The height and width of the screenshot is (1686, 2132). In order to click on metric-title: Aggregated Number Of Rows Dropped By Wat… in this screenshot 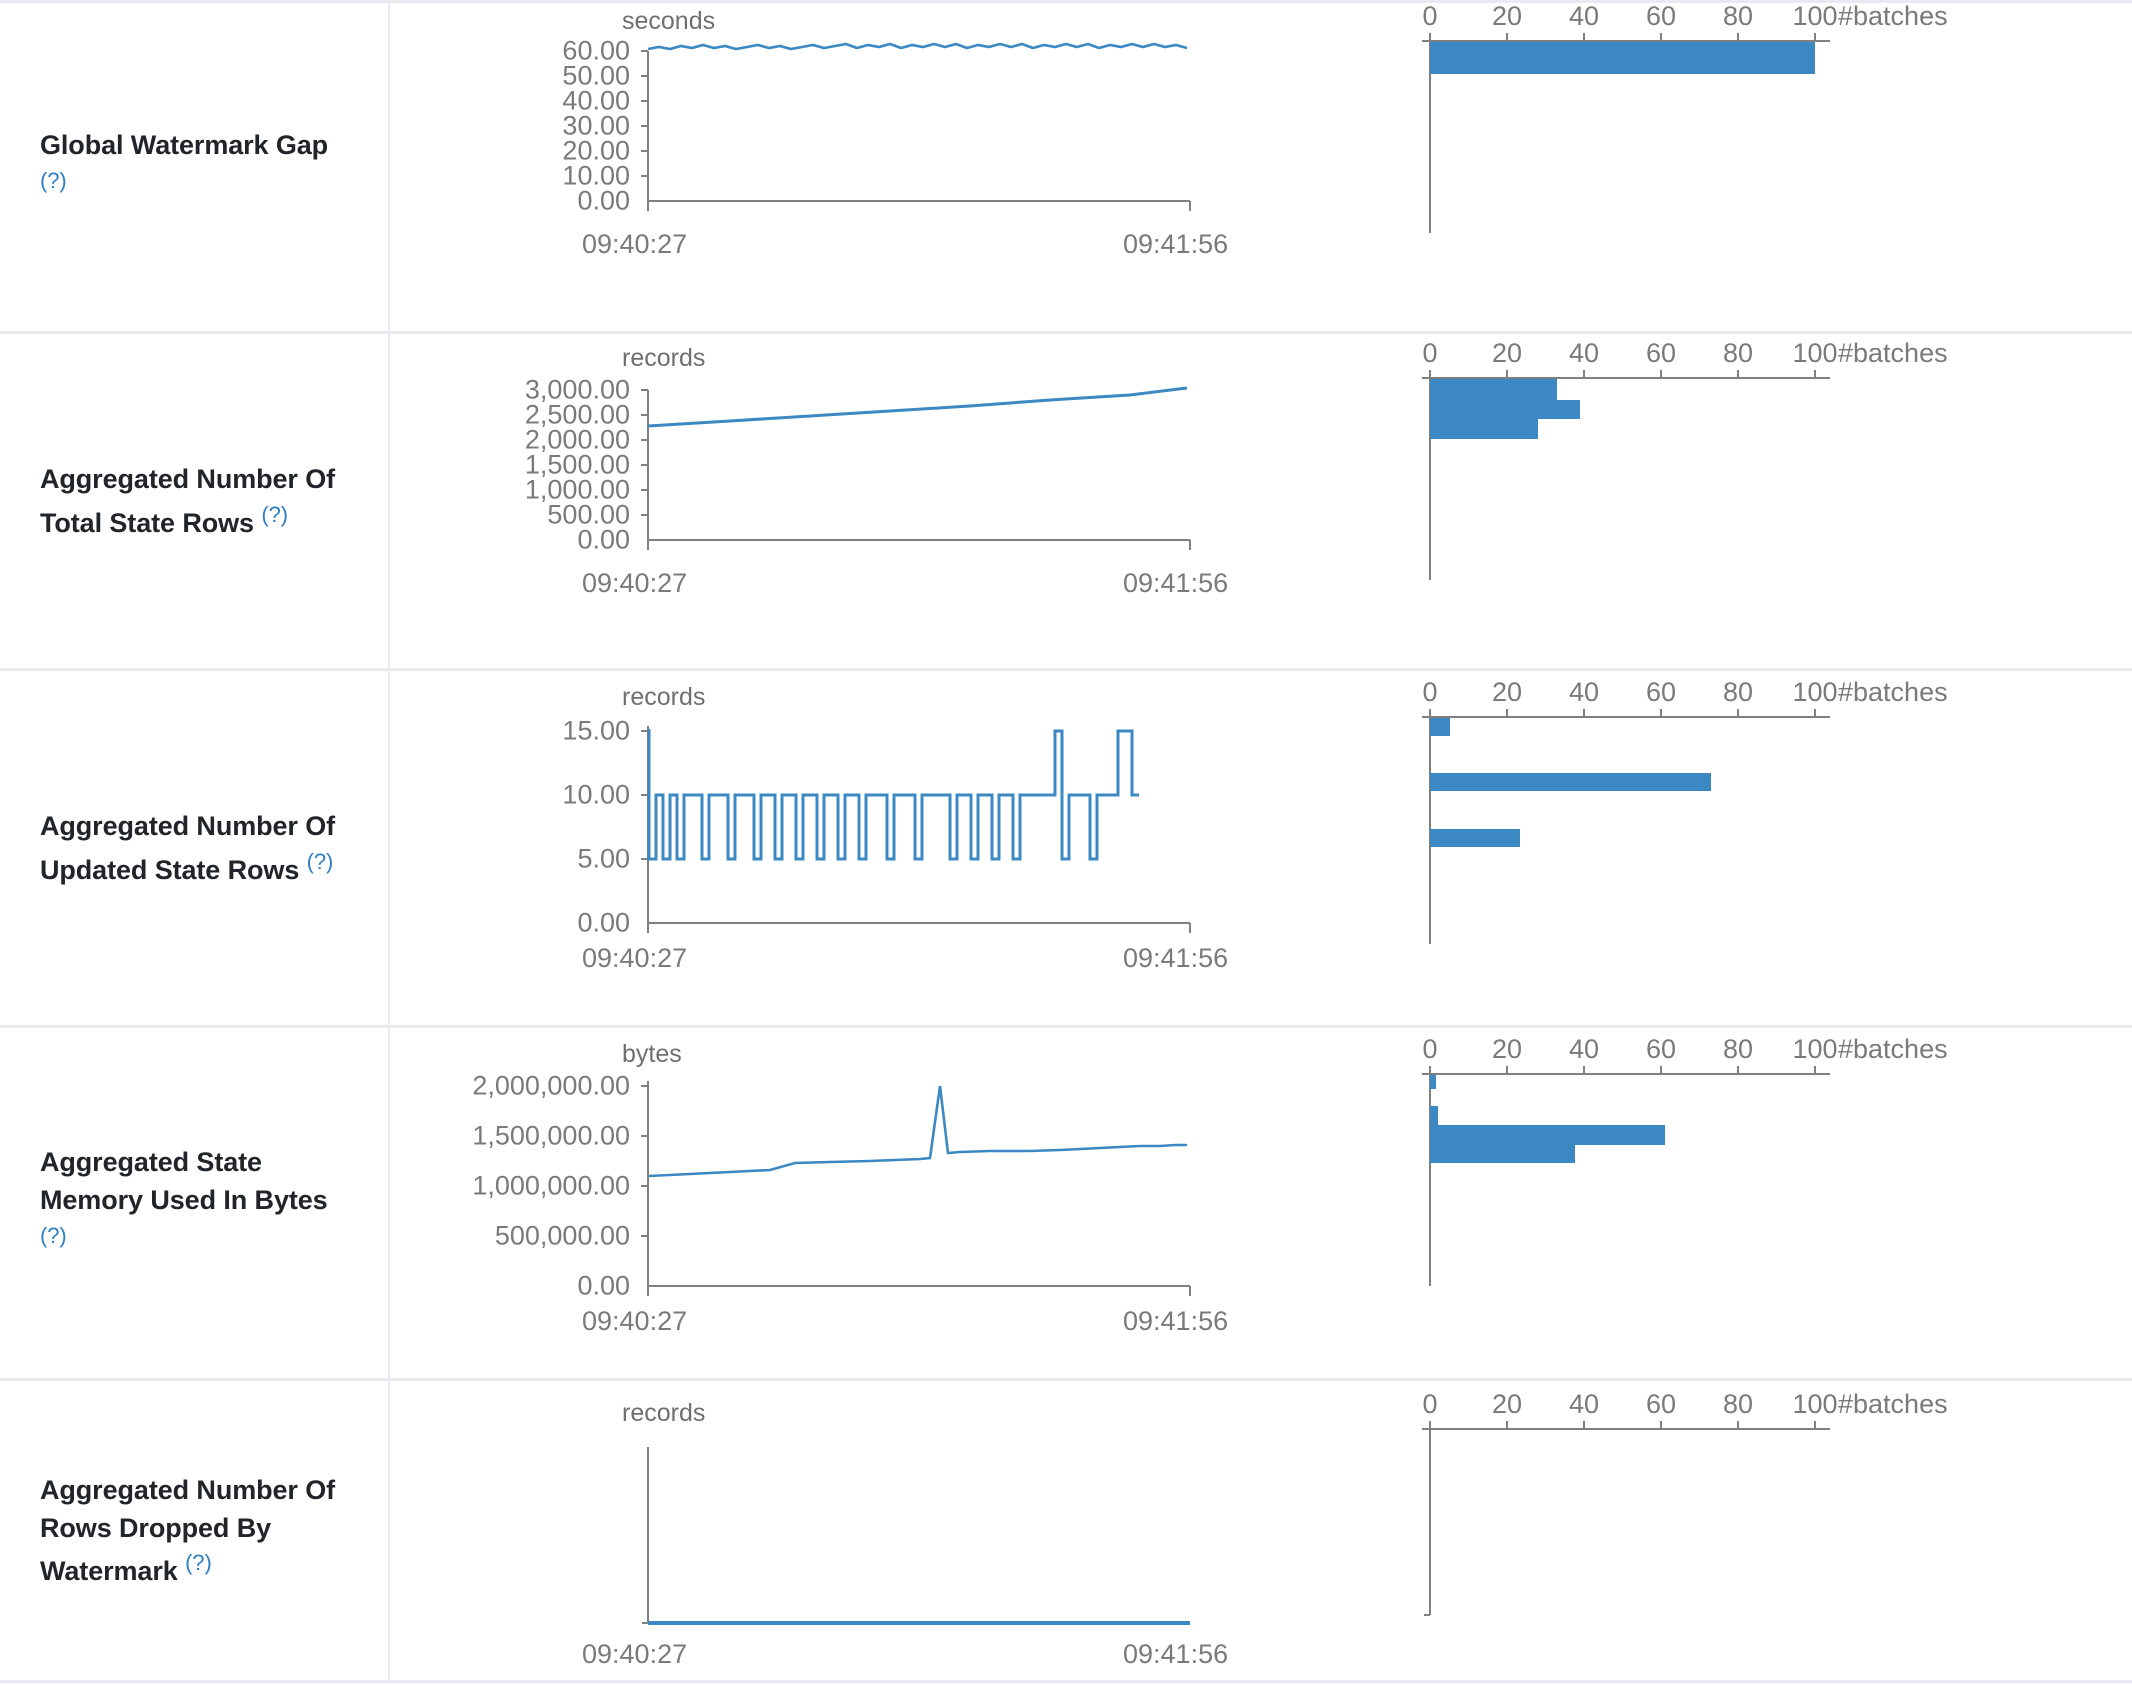, I will do `click(197, 1531)`.